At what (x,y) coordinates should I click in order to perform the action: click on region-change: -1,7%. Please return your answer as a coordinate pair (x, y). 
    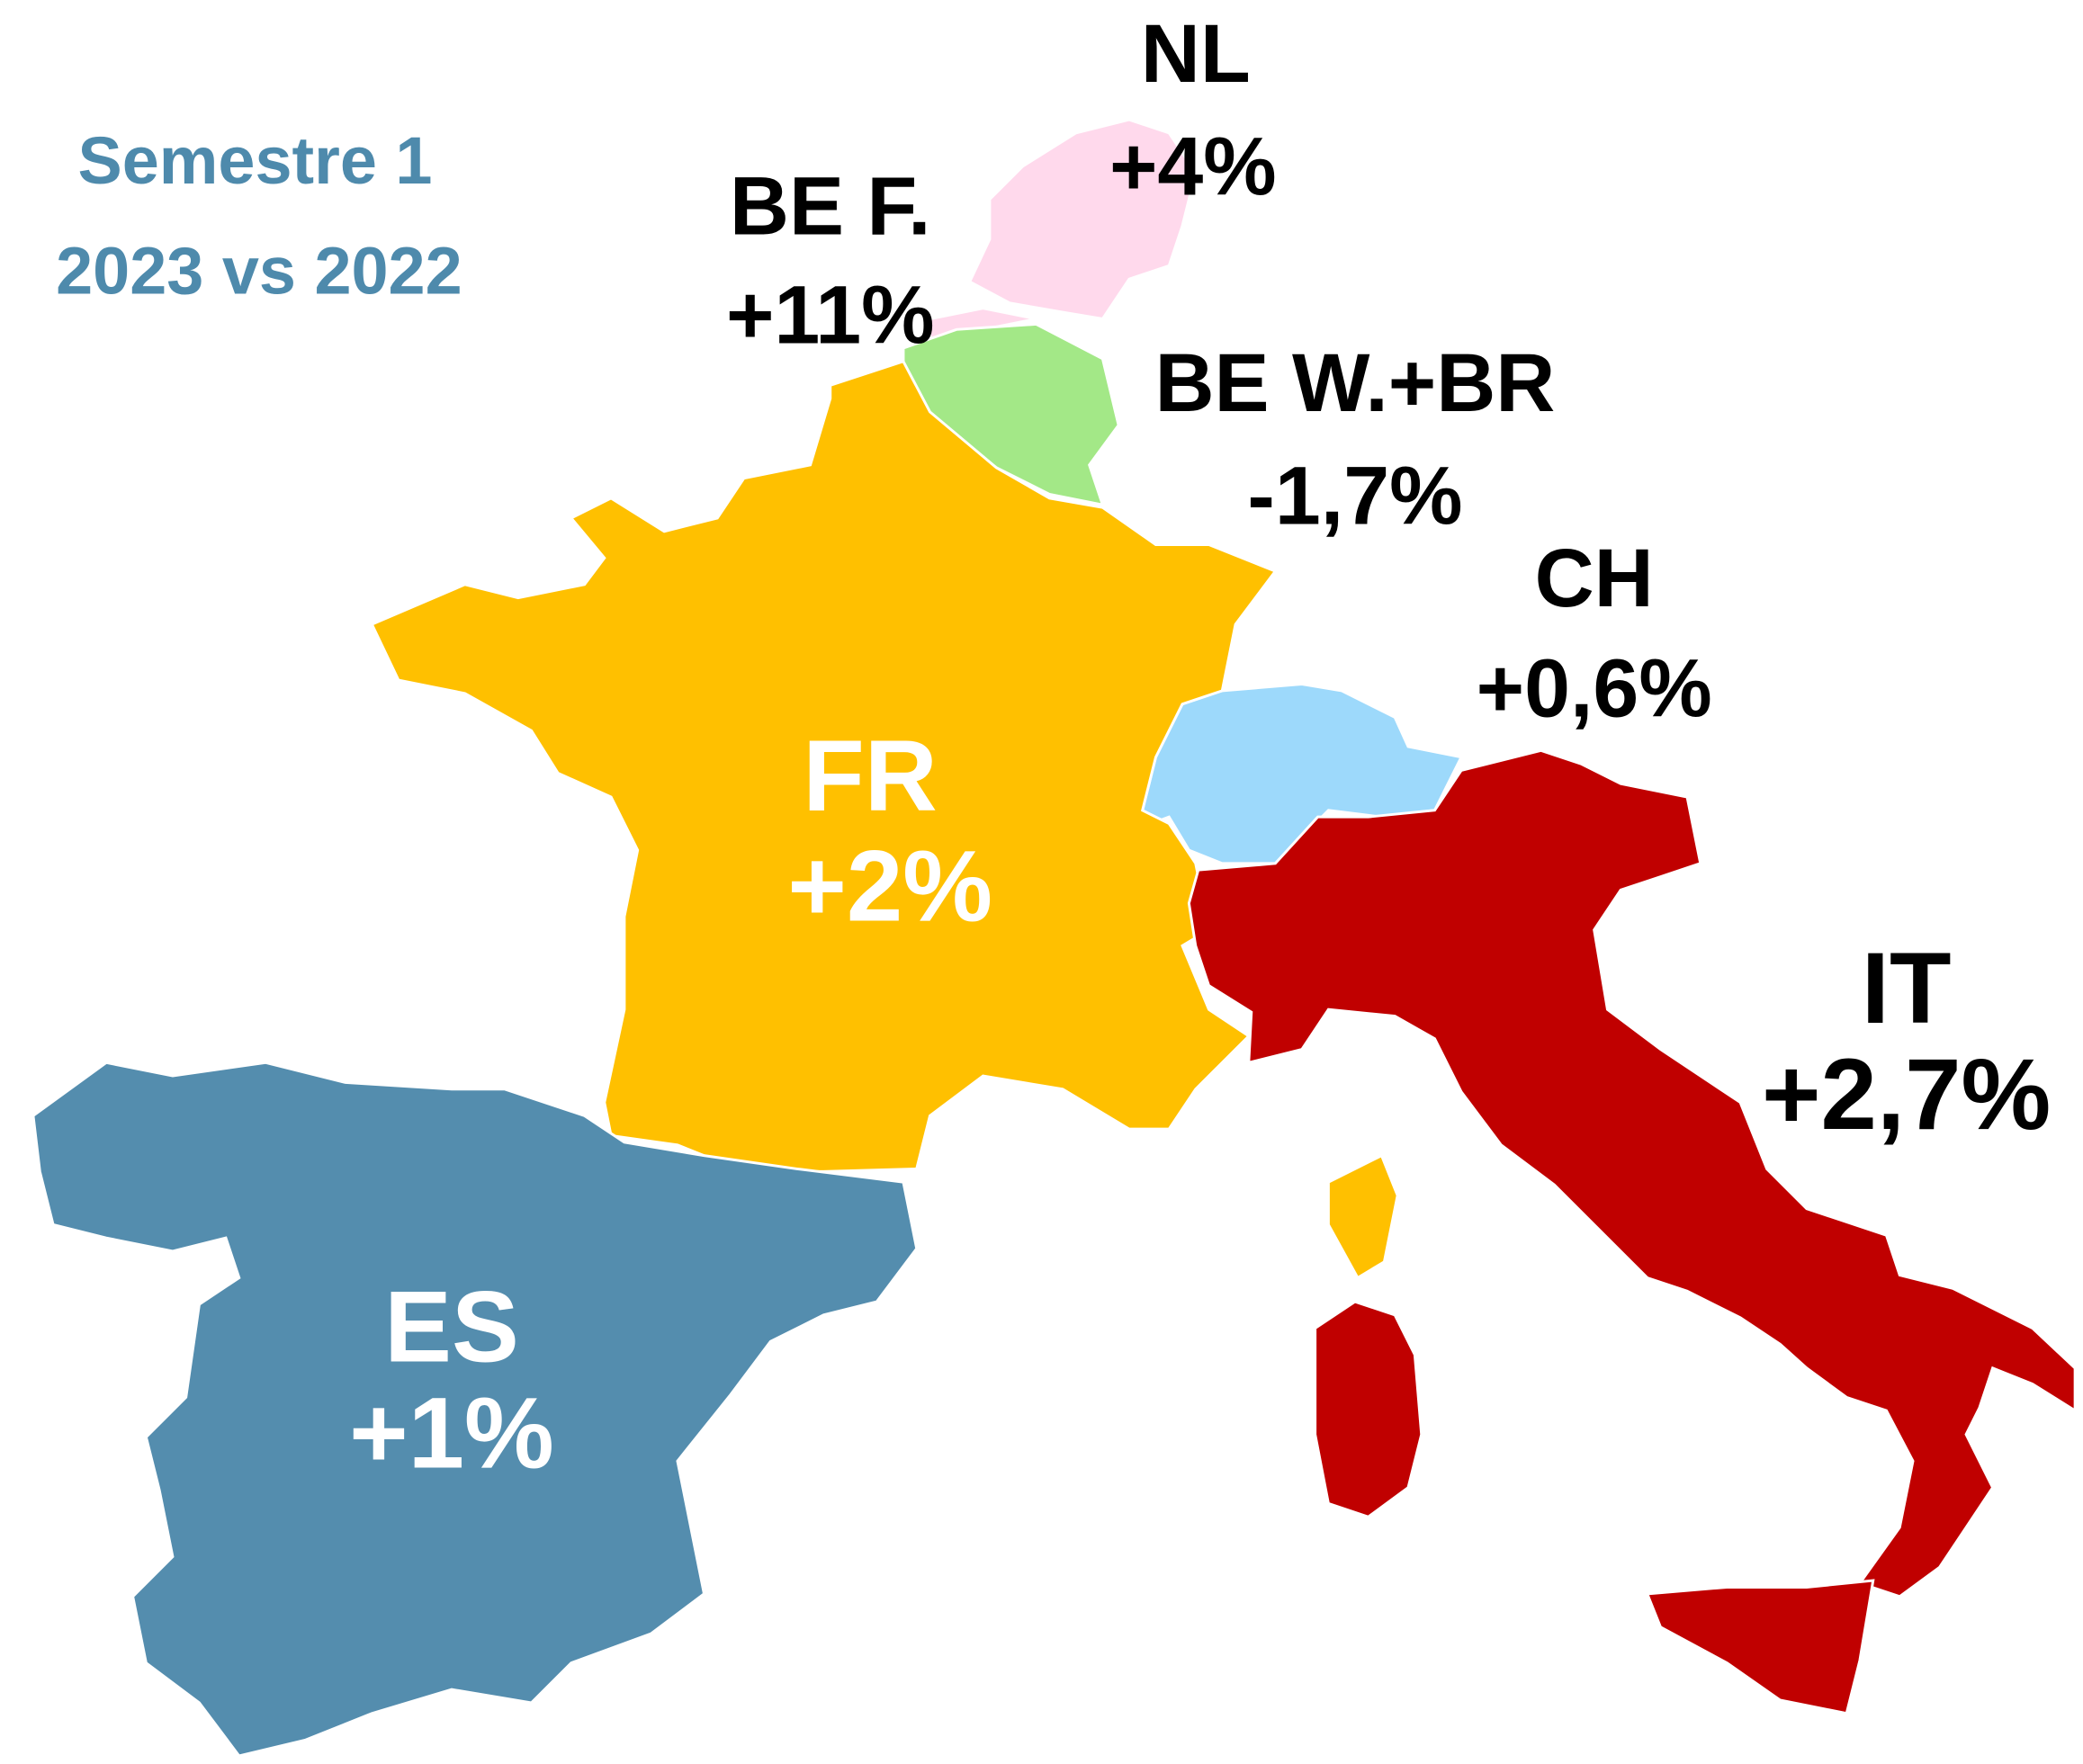
    Looking at the image, I should click on (1354, 496).